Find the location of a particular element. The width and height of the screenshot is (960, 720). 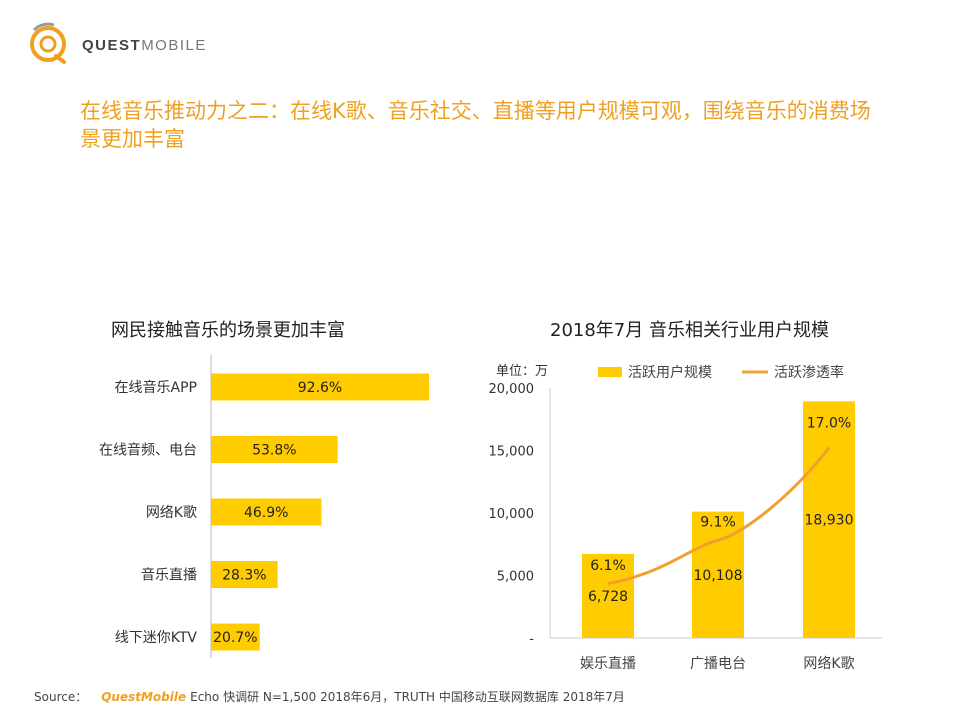

right-bar-value-label: 18,930 is located at coordinates (829, 521).